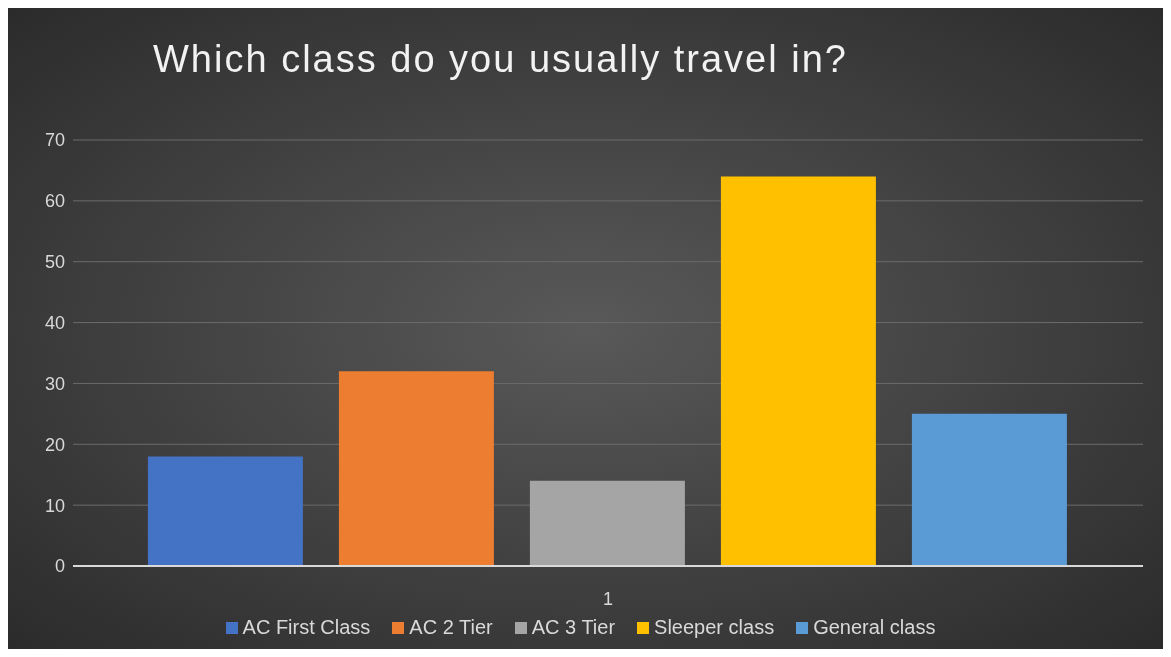  What do you see at coordinates (573, 627) in the screenshot?
I see `legend-label: AC 3 Tier` at bounding box center [573, 627].